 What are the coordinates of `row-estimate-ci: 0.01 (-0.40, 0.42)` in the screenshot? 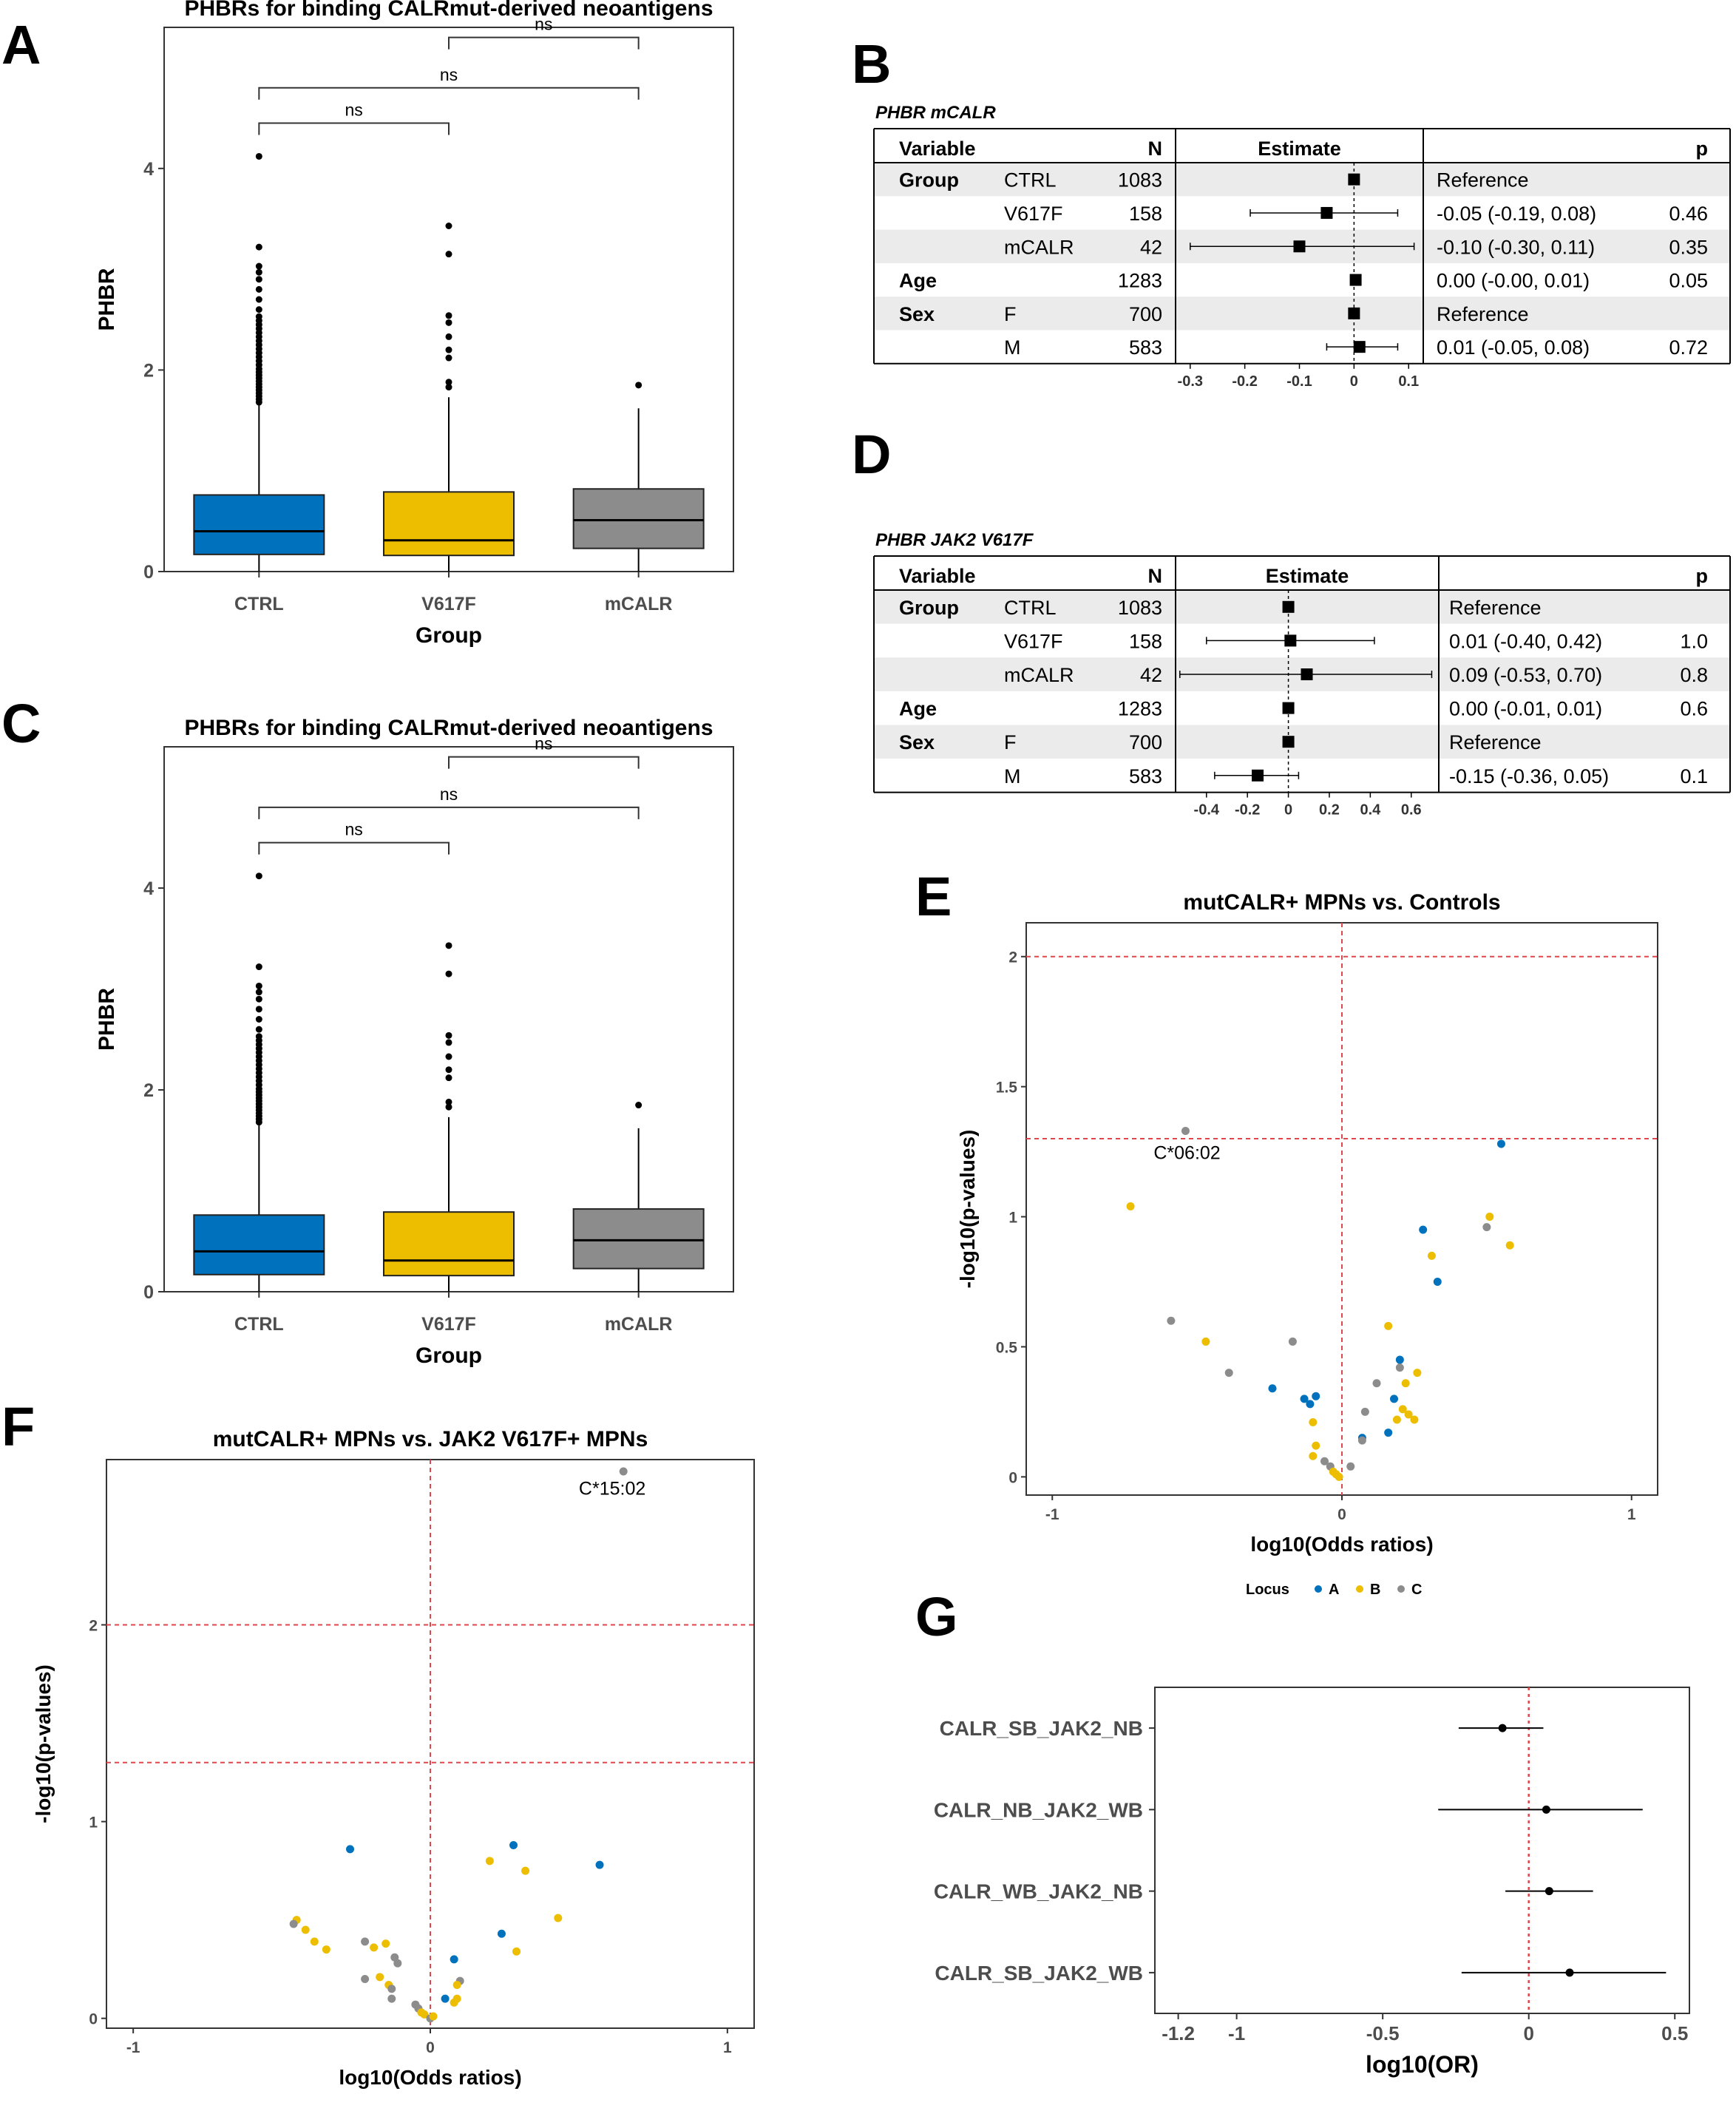 It's located at (1525, 641).